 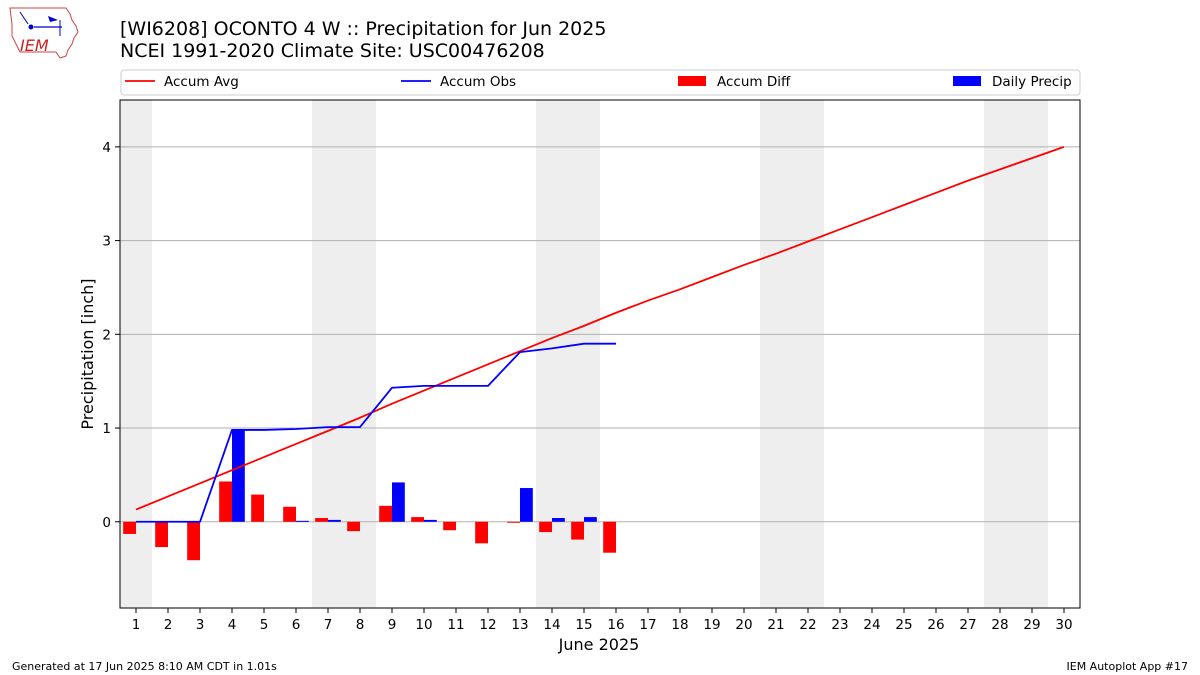 What do you see at coordinates (775, 625) in the screenshot?
I see `x-tick-label: 21` at bounding box center [775, 625].